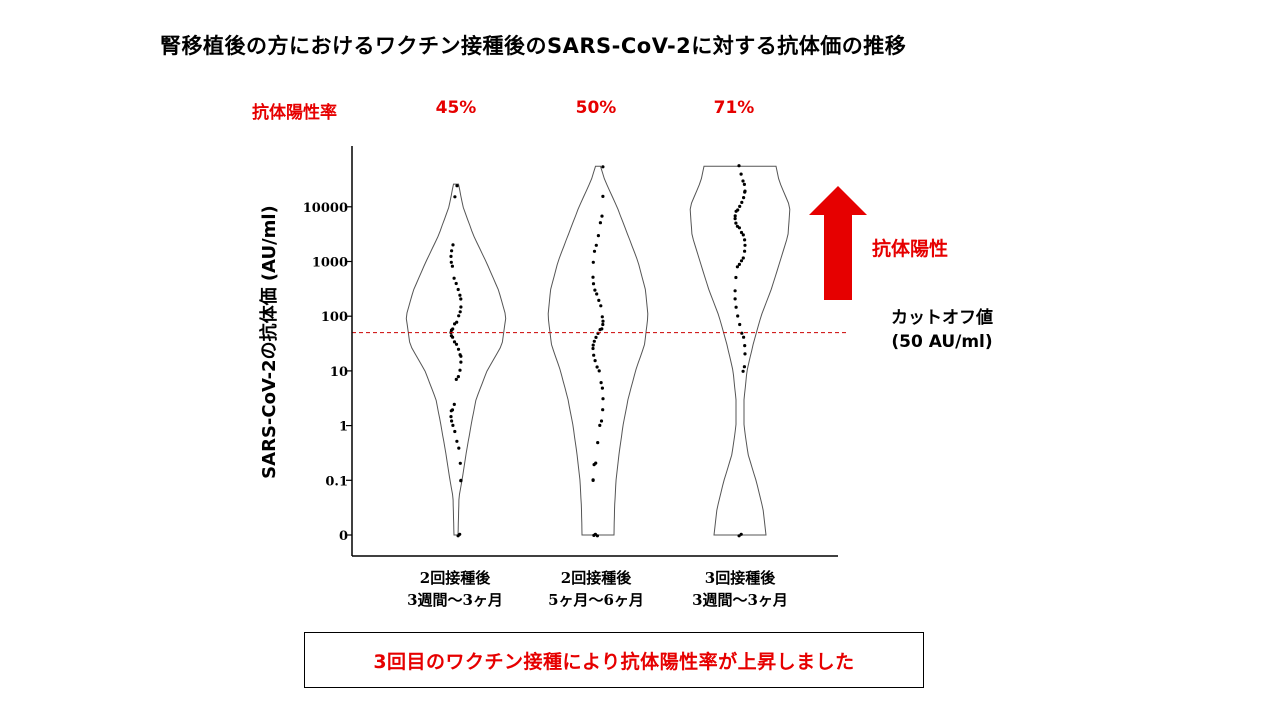 The image size is (1280, 720). Describe the element at coordinates (334, 317) in the screenshot. I see `y-tick-label: 100` at that location.